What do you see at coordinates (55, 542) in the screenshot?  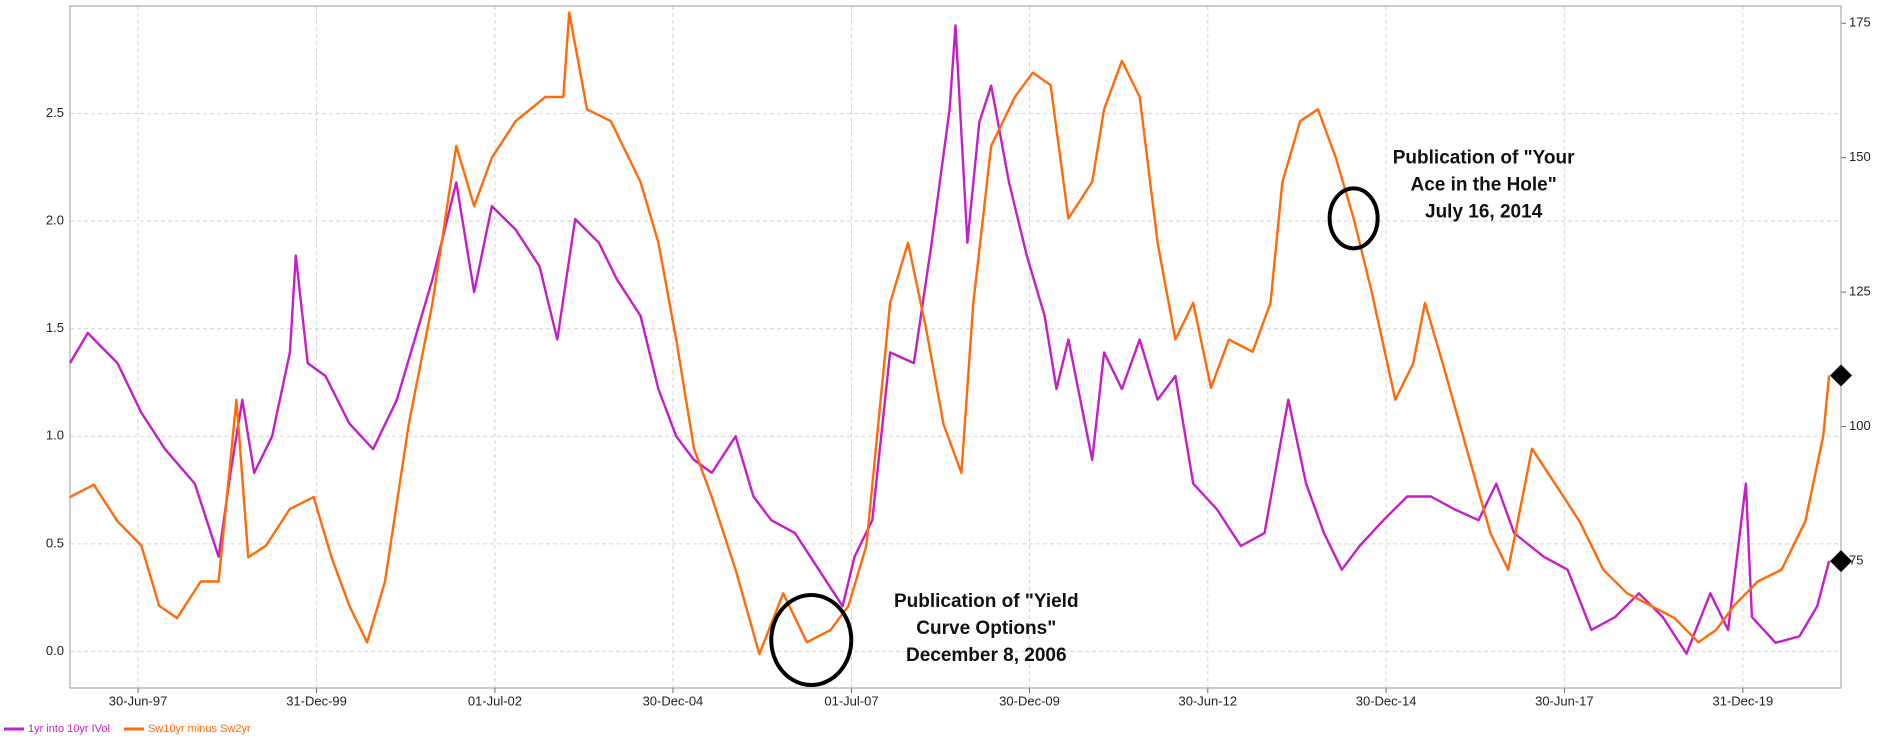 I see `y-tick-label: 0.5` at bounding box center [55, 542].